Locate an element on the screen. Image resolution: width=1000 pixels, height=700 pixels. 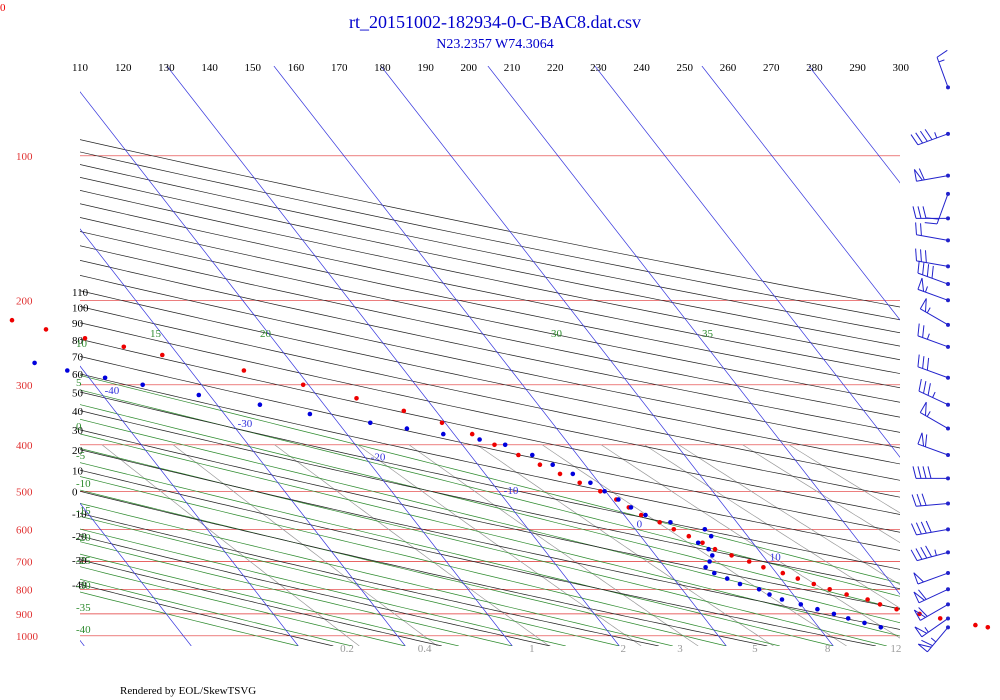
corner-label: 0 is located at coordinates (3, 8).